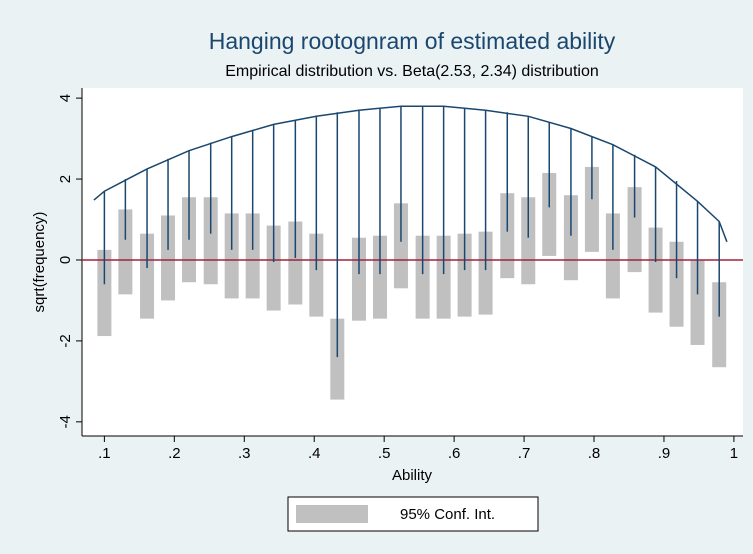 The image size is (753, 554). Describe the element at coordinates (65, 421) in the screenshot. I see `y-tick-label: -4` at that location.